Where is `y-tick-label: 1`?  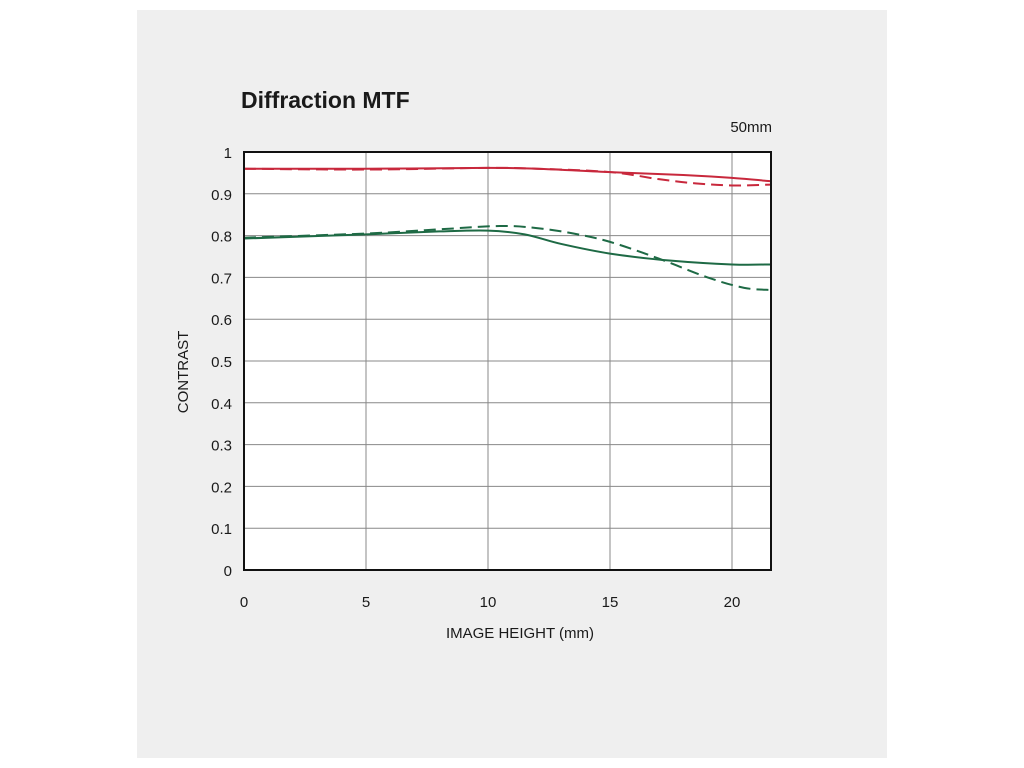
y-tick-label: 1 is located at coordinates (228, 153).